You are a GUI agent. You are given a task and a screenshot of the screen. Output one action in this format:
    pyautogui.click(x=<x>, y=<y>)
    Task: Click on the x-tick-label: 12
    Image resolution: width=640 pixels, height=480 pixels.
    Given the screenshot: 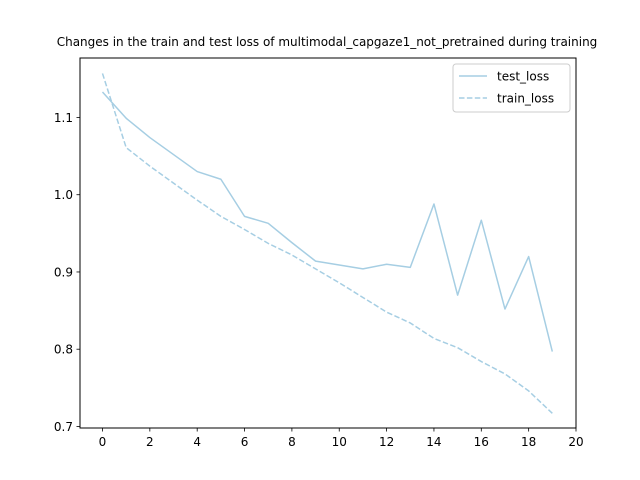 What is the action you would take?
    pyautogui.click(x=386, y=442)
    